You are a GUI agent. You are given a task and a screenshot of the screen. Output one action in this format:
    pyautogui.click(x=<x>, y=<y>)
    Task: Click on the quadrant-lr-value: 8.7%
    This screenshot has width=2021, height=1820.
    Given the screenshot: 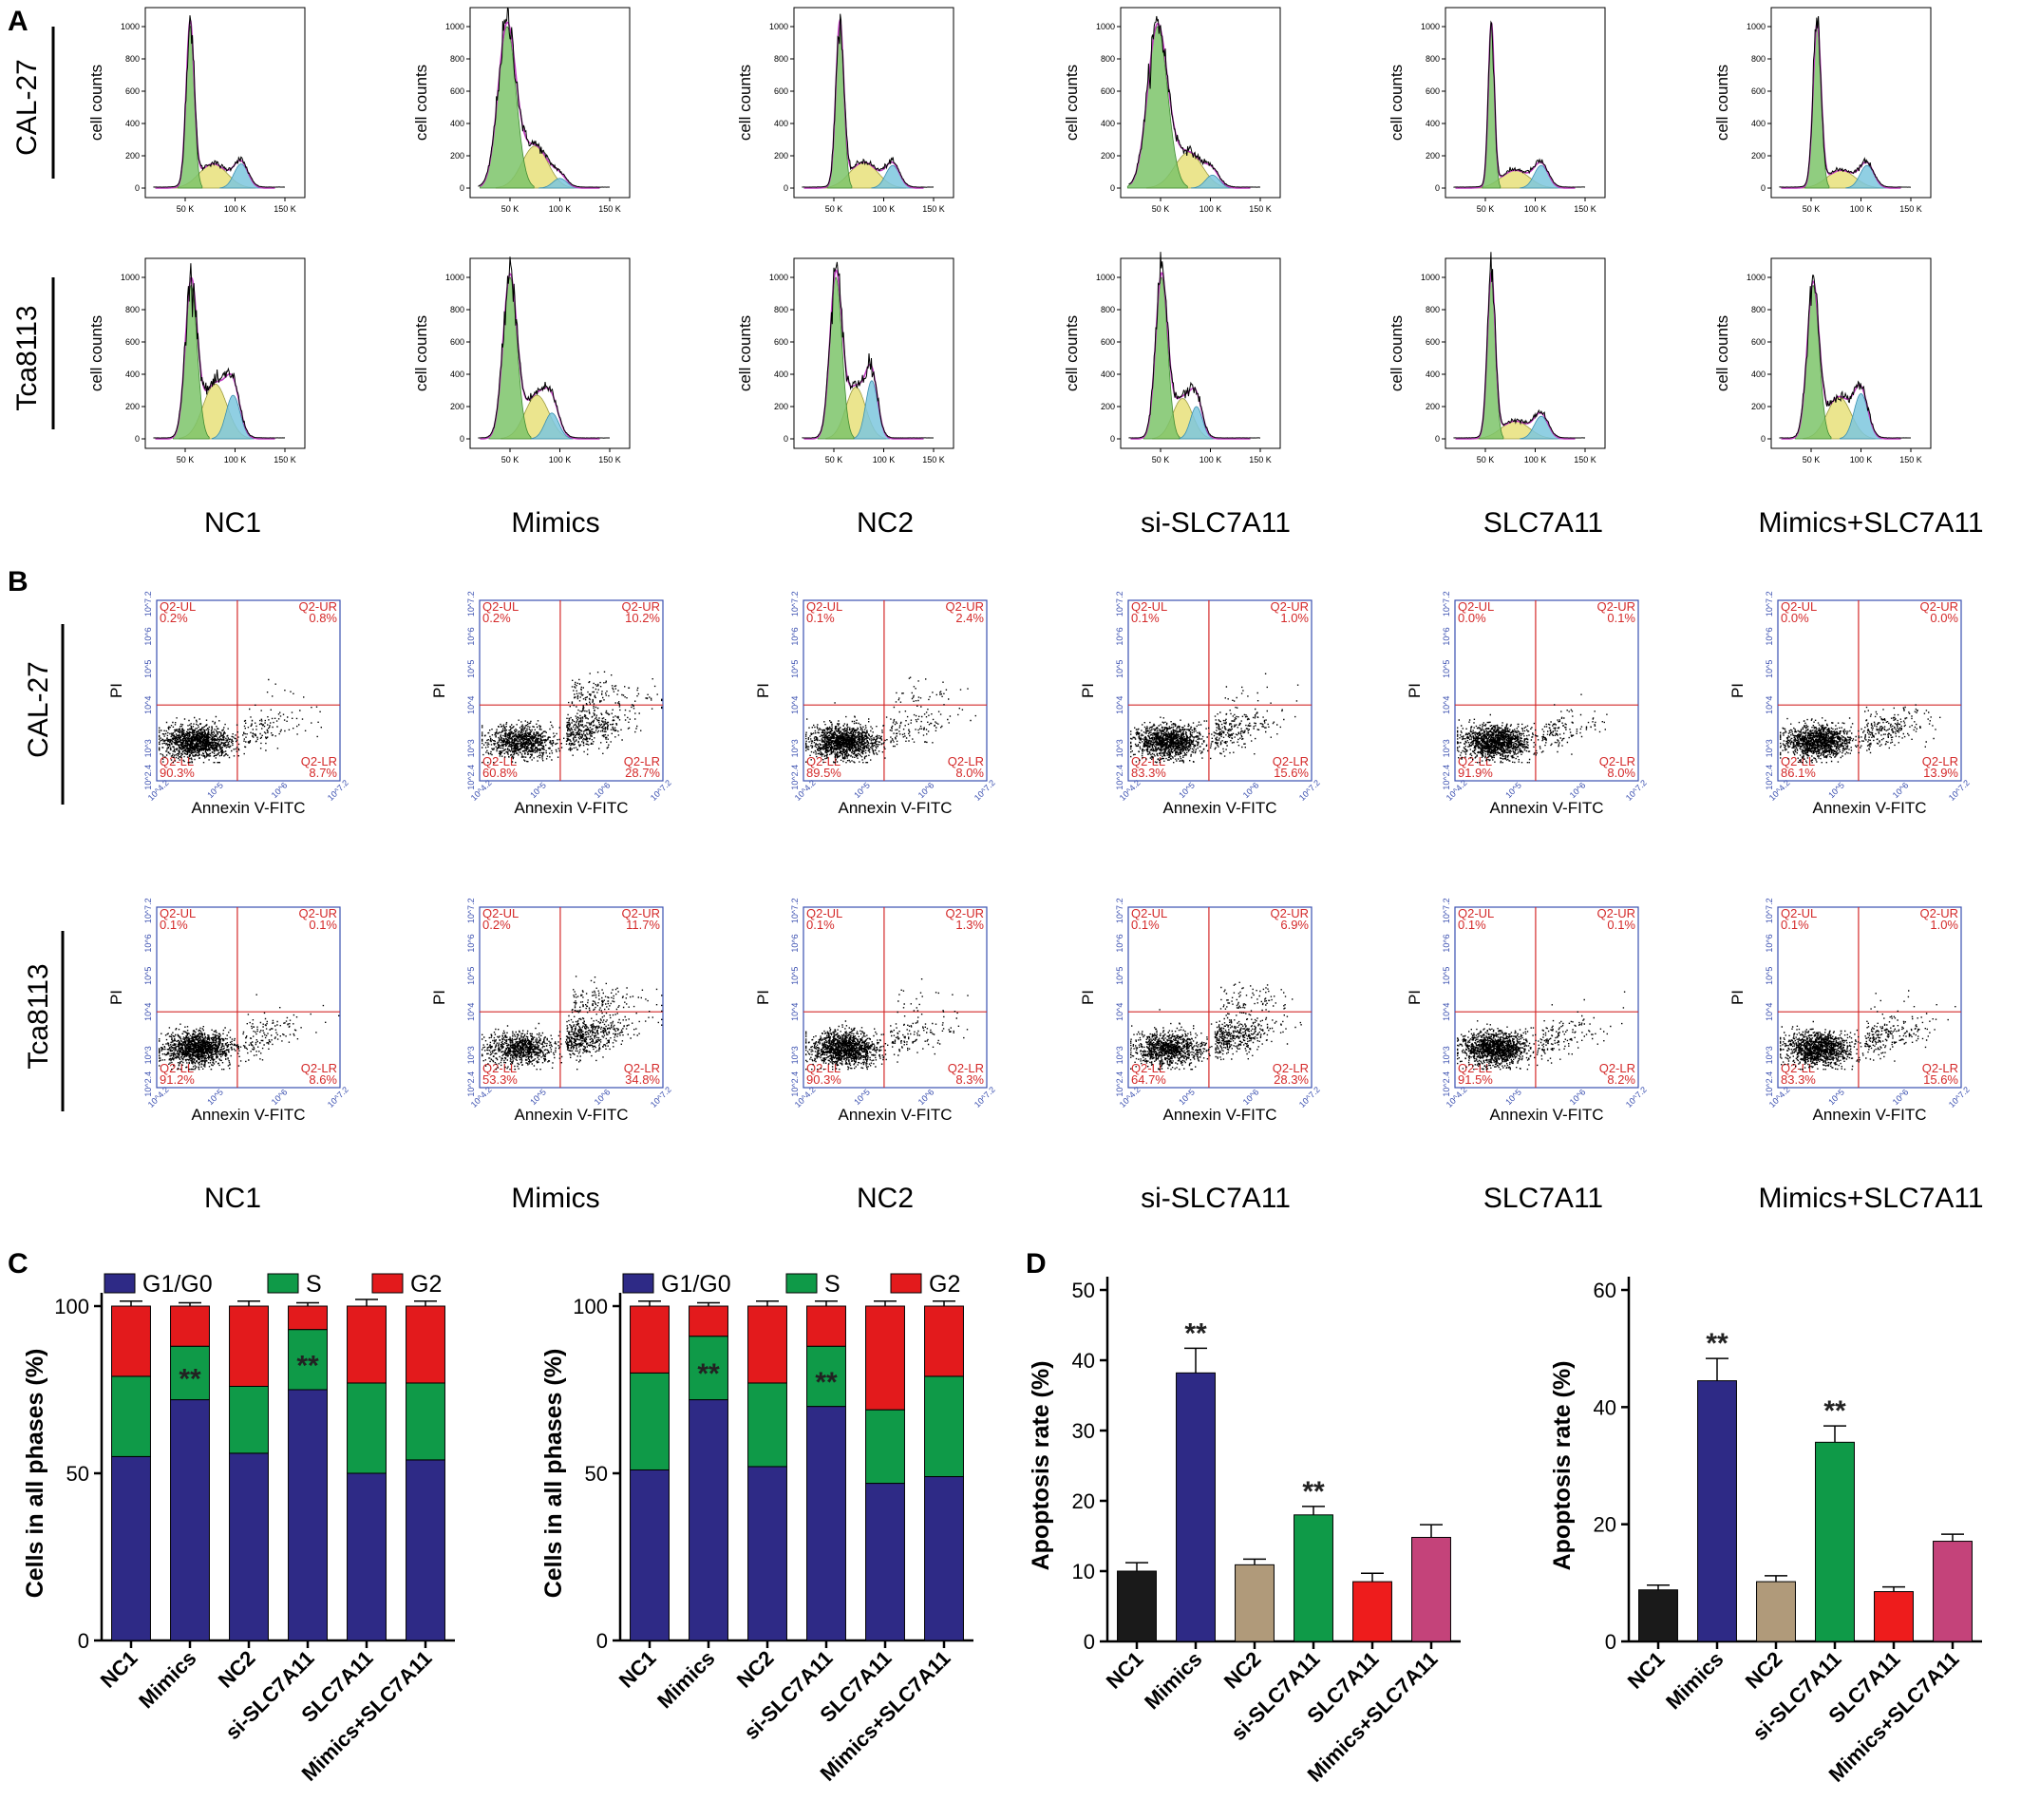 What is the action you would take?
    pyautogui.click(x=323, y=773)
    